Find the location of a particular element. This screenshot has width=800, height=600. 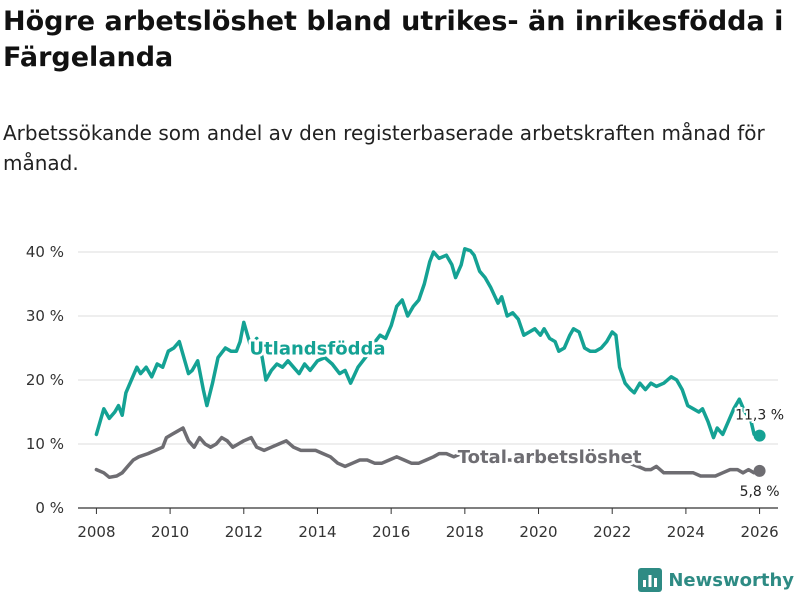

x-tick-label: 2016 is located at coordinates (391, 532).